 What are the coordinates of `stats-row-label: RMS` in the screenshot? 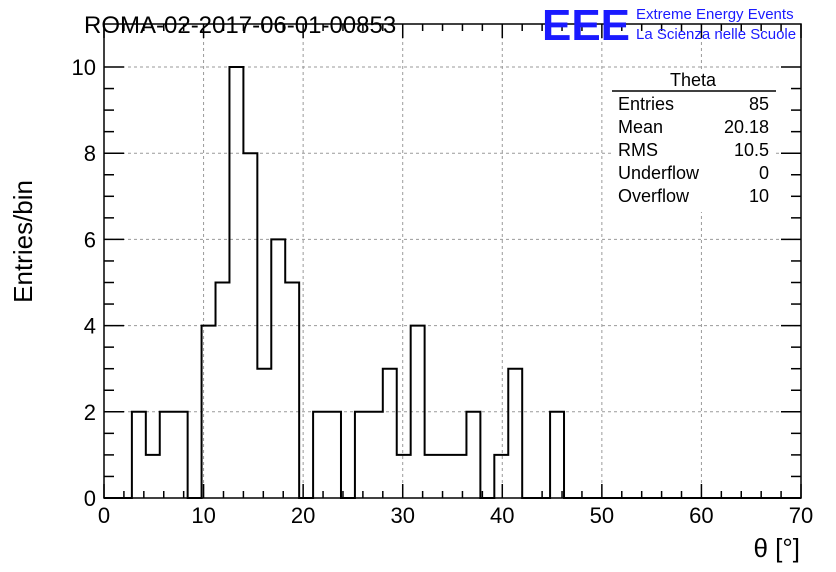 It's located at (638, 150).